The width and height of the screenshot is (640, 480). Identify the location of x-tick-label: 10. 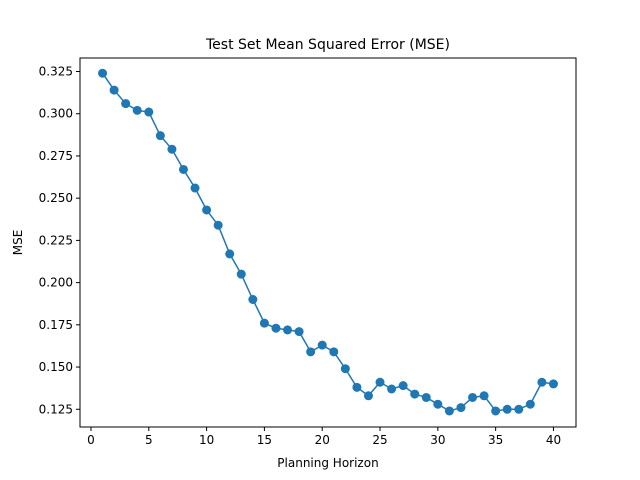
(206, 440).